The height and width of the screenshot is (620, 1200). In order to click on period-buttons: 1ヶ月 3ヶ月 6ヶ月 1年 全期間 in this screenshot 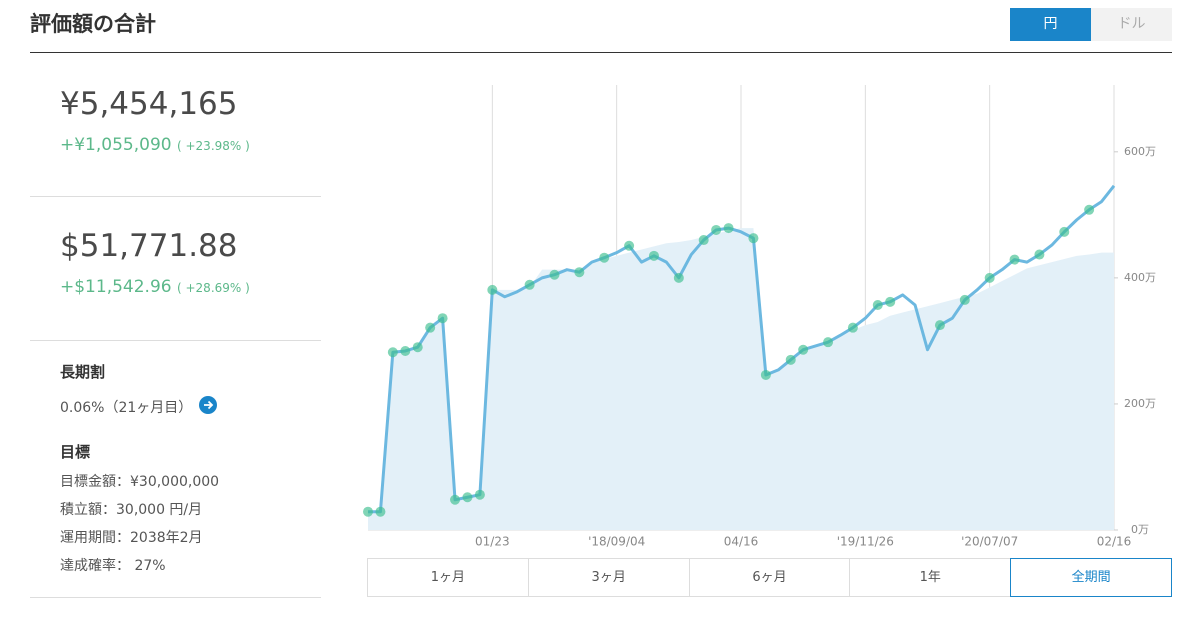, I will do `click(769, 577)`.